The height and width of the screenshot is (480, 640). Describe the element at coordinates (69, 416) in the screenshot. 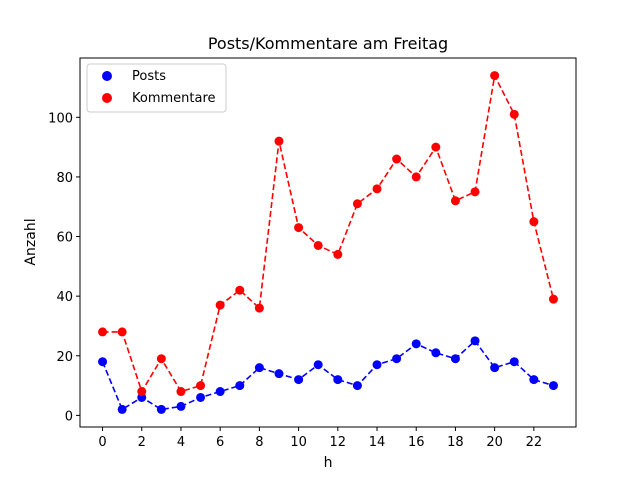

I see `y-tick-label: 0` at that location.